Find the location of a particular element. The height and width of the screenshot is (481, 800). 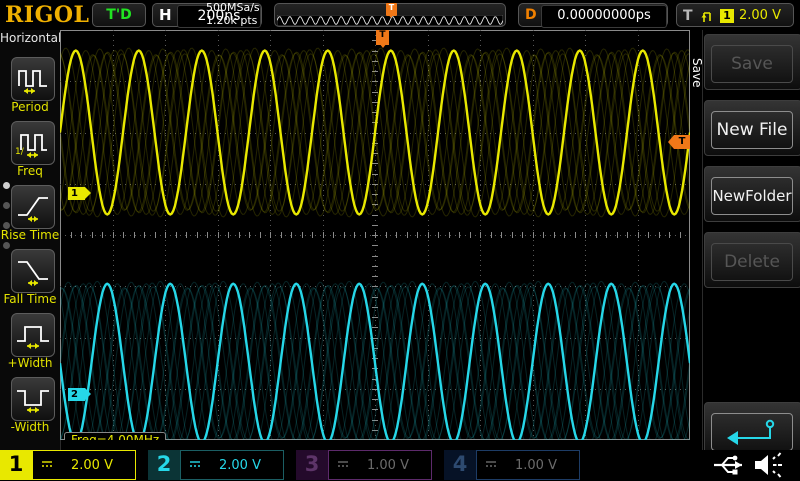

channel1-number: 1 is located at coordinates (22, 465).